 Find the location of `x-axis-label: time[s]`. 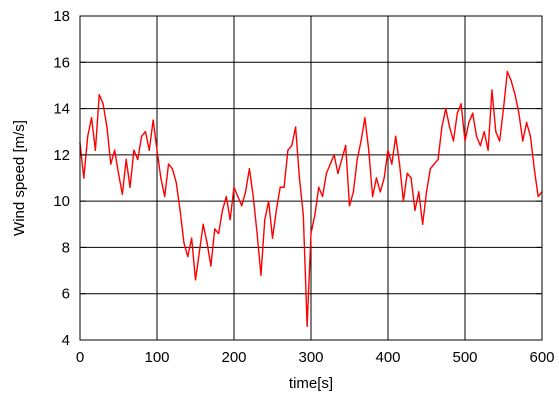

x-axis-label: time[s] is located at coordinates (311, 383).